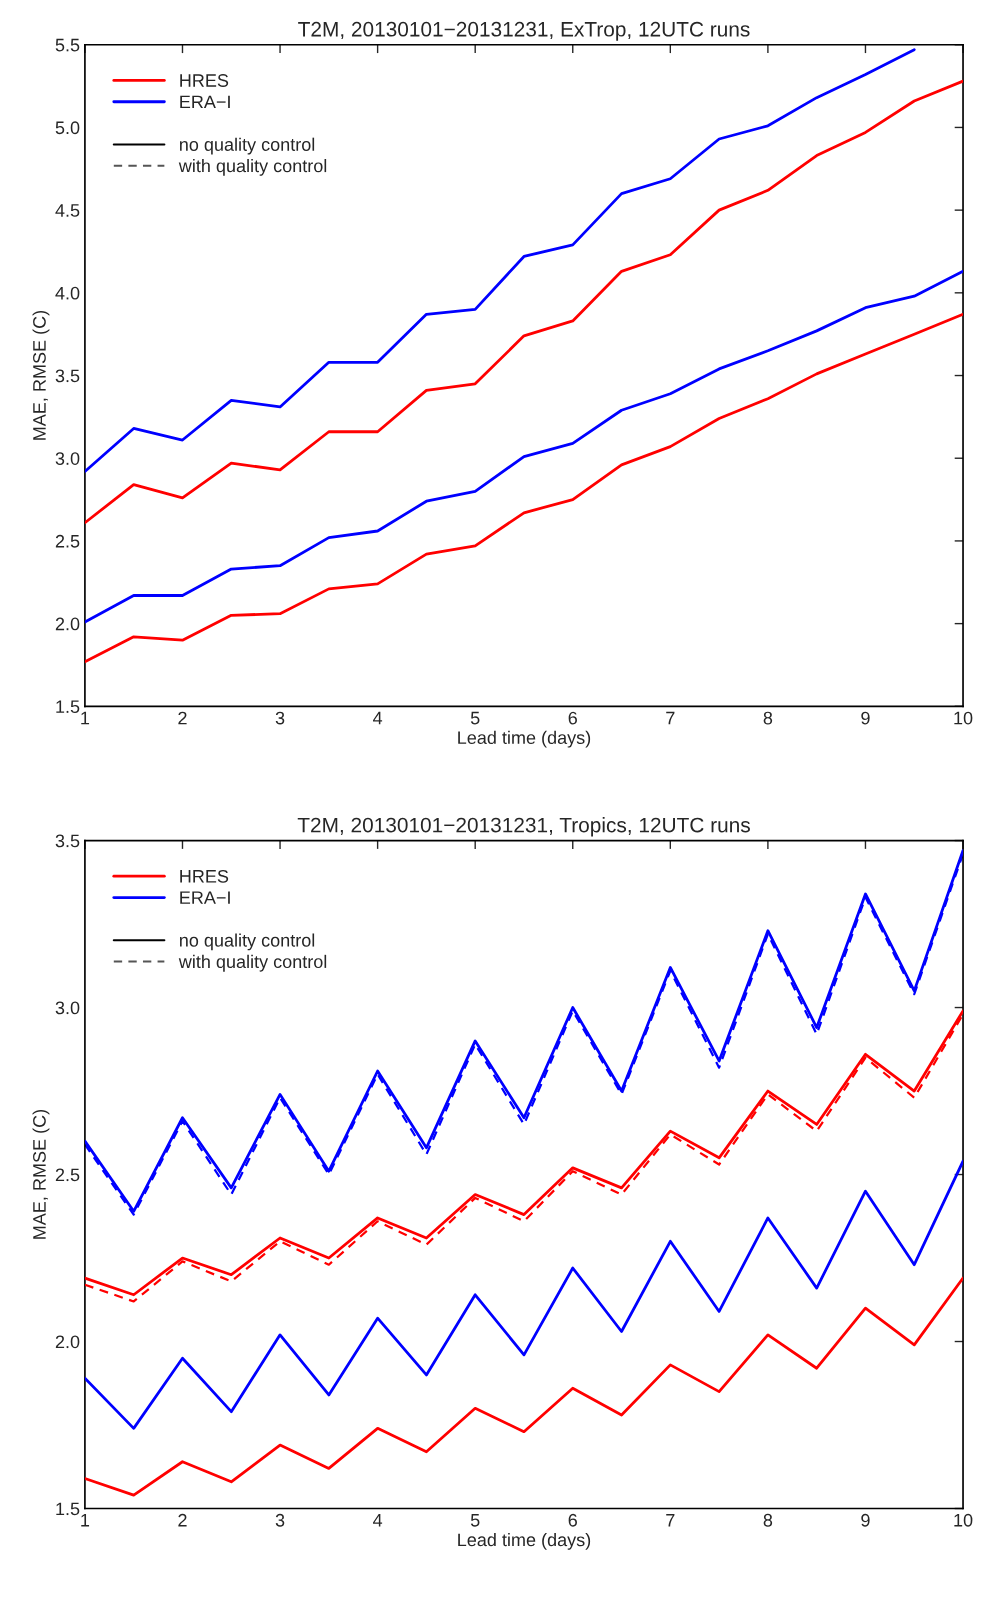 The image size is (999, 1598). What do you see at coordinates (67, 128) in the screenshot?
I see `y-tick-label: 5.0` at bounding box center [67, 128].